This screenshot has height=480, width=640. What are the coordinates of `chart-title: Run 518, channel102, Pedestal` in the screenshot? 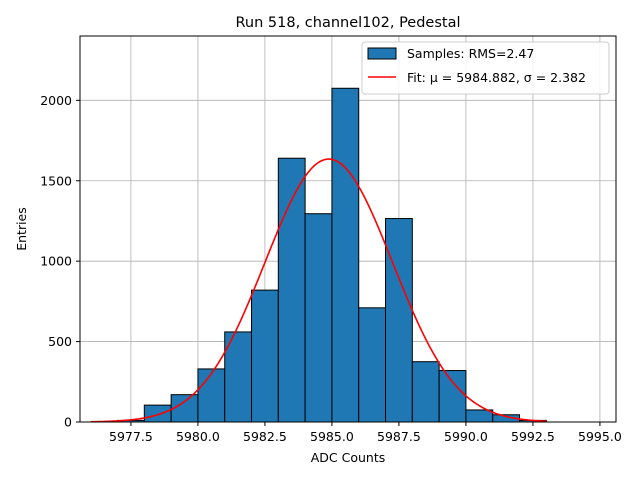 It's located at (347, 23).